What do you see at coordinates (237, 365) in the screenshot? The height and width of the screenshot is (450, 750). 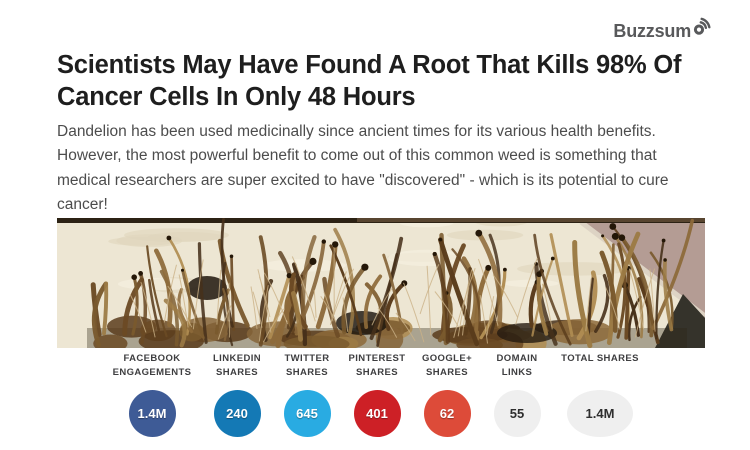 I see `metric-label: LINKEDIN SHARES` at bounding box center [237, 365].